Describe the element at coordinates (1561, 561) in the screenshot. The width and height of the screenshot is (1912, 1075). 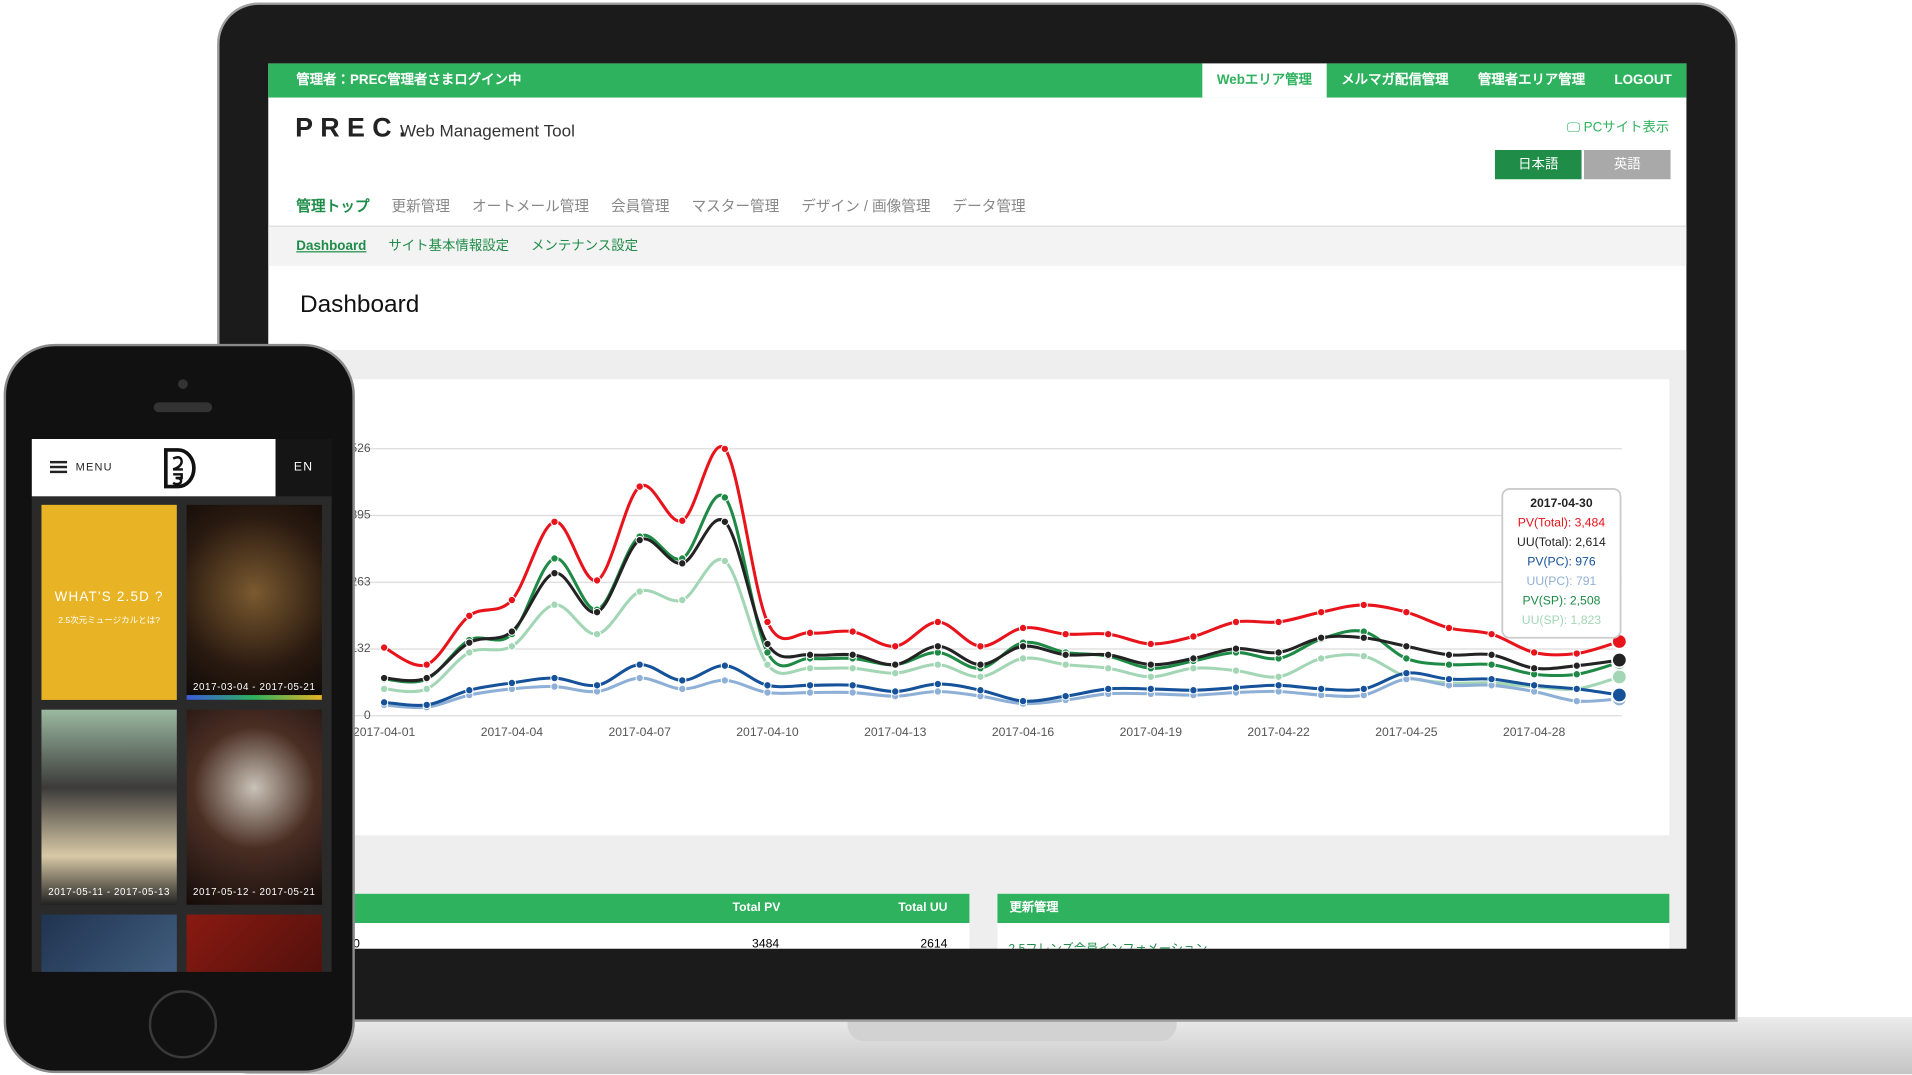
I see `tooltip-item: PV(PC): 976` at that location.